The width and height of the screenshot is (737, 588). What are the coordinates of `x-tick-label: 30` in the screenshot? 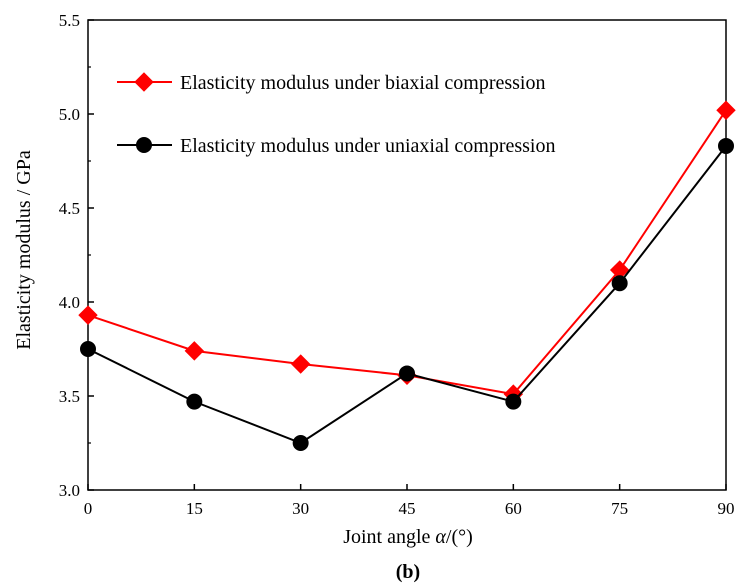 It's located at (300, 508).